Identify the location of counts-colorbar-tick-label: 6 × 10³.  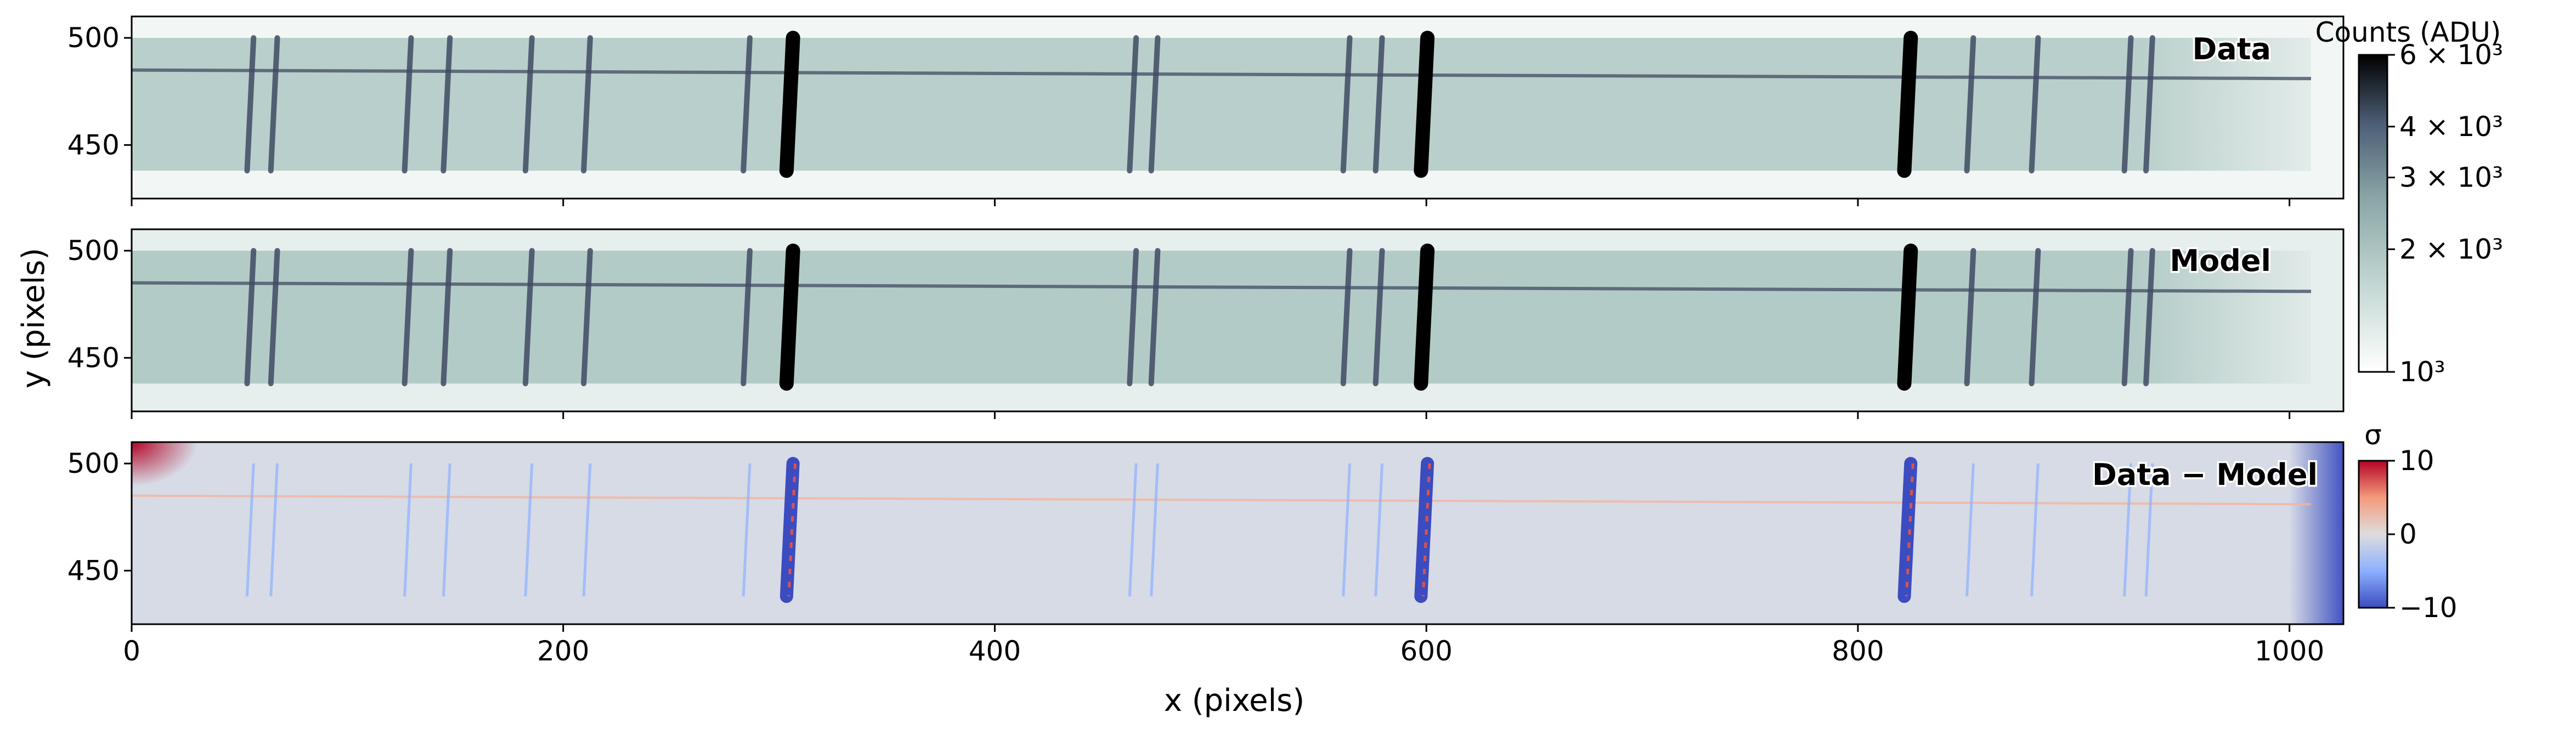
(2451, 55).